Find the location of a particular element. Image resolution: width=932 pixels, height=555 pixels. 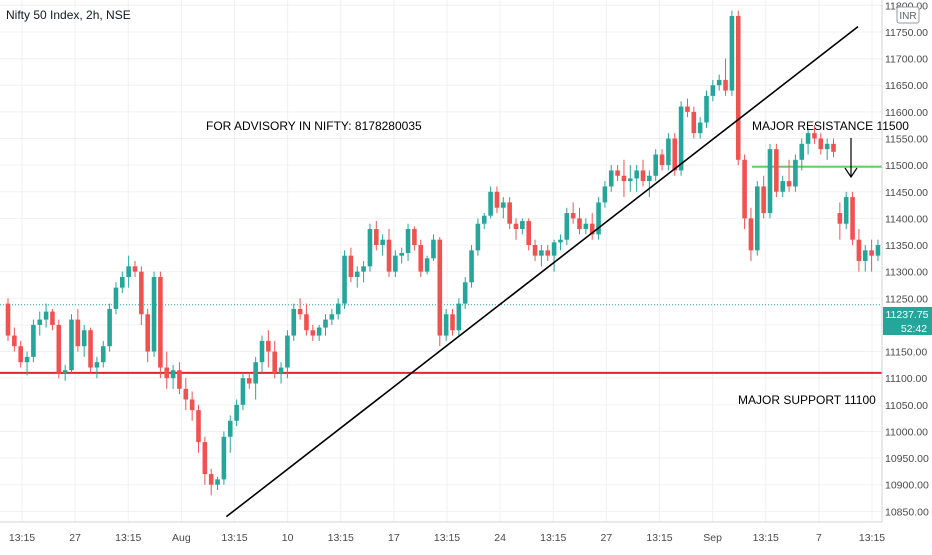

y-tick-label: 10900.00 is located at coordinates (907, 486).